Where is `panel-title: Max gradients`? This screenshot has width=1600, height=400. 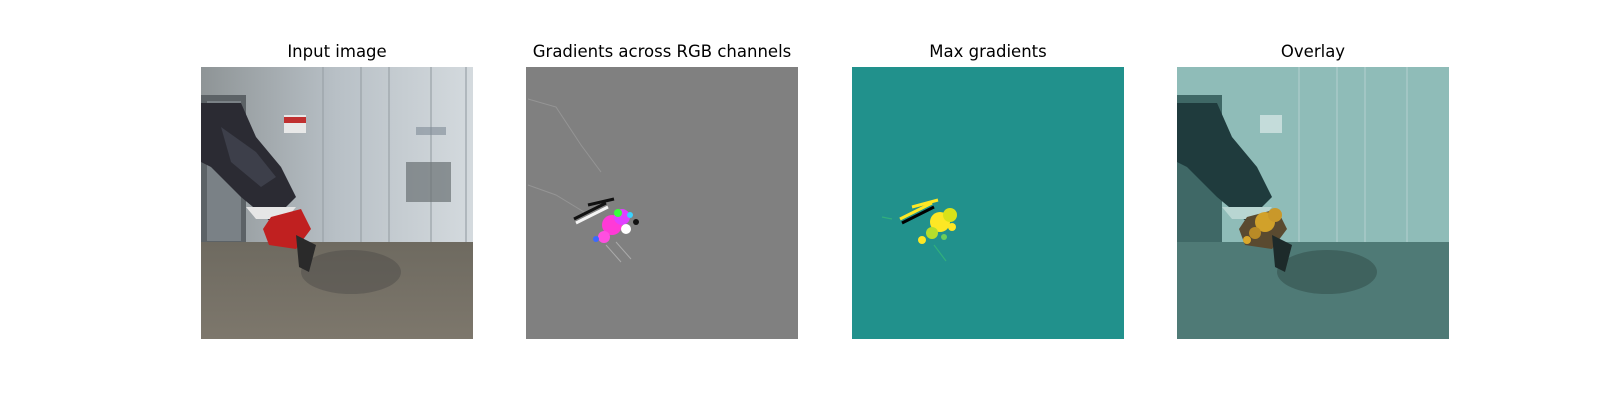
panel-title: Max gradients is located at coordinates (988, 51).